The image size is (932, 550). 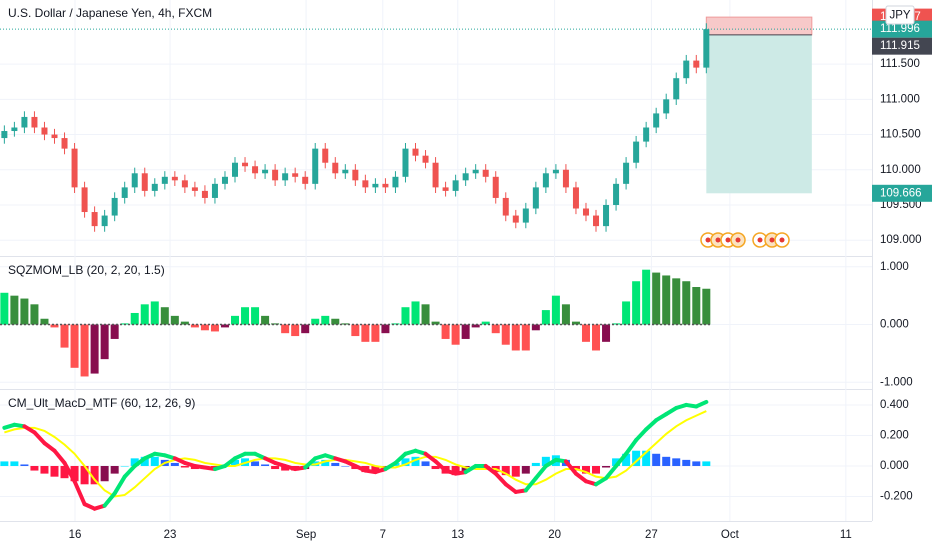 What do you see at coordinates (355, 454) in the screenshot?
I see `signal-line` at bounding box center [355, 454].